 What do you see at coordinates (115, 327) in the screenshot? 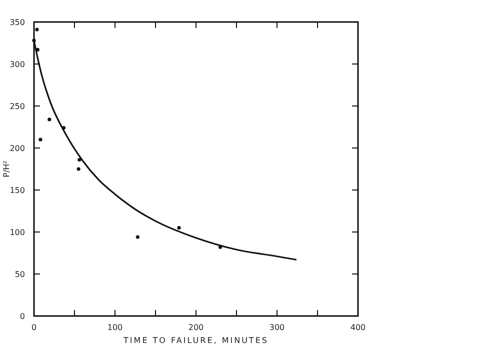
I see `x-tick-label: 100` at bounding box center [115, 327].